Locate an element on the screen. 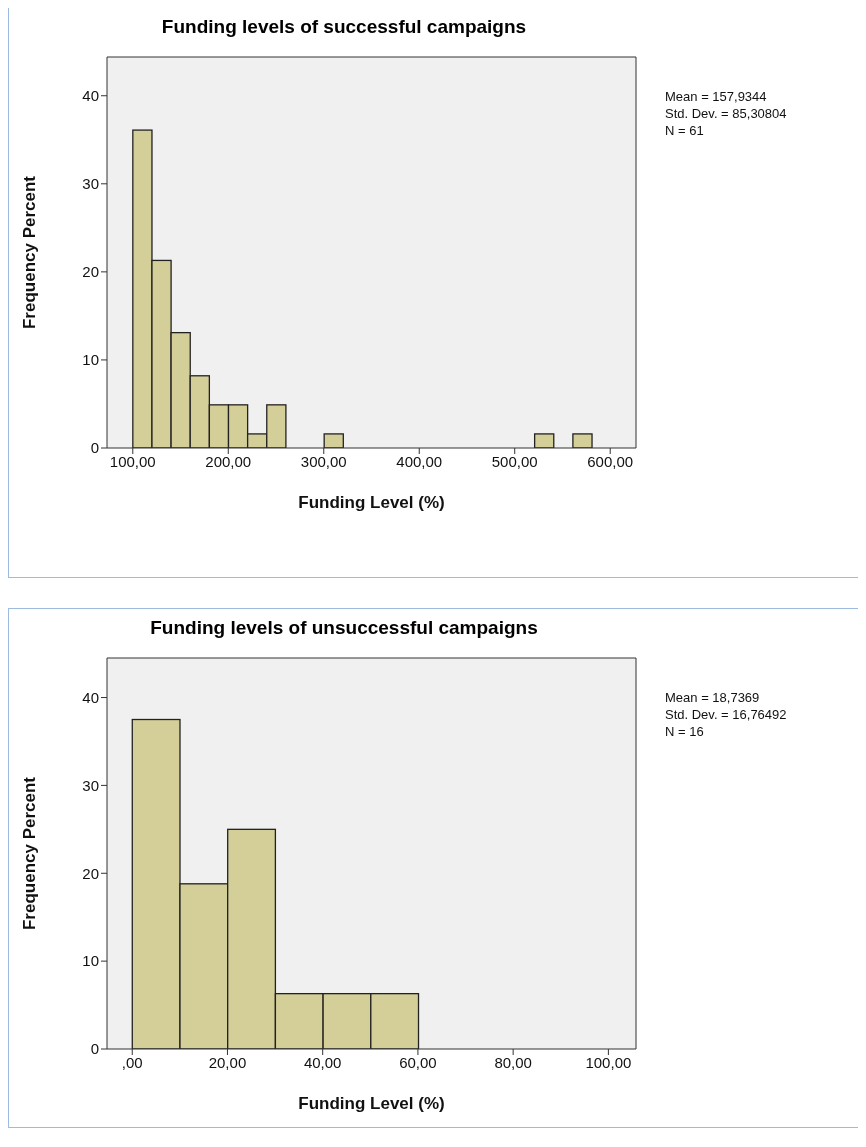 The image size is (866, 1147). chart-title: Funding levels of unsuccessful campaigns is located at coordinates (344, 628).